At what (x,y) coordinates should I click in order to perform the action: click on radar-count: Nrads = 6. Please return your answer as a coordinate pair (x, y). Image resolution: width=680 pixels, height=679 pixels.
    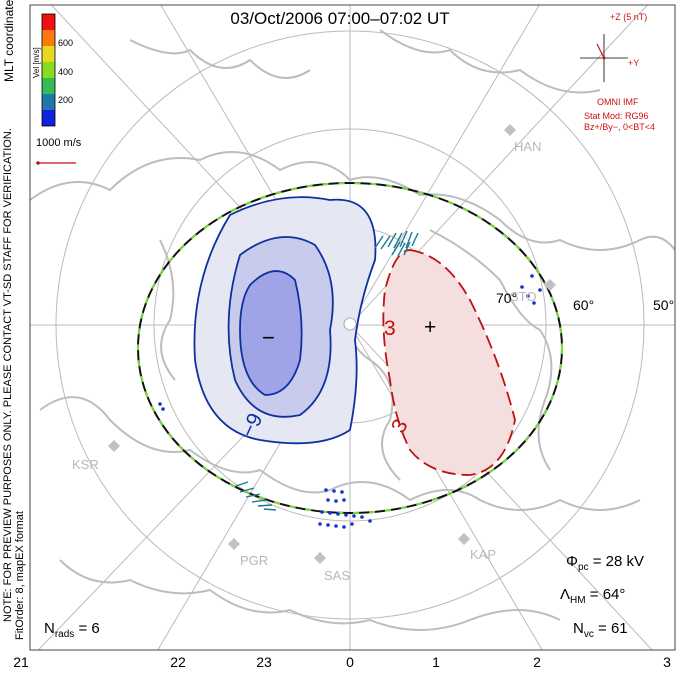
    Looking at the image, I should click on (72, 630).